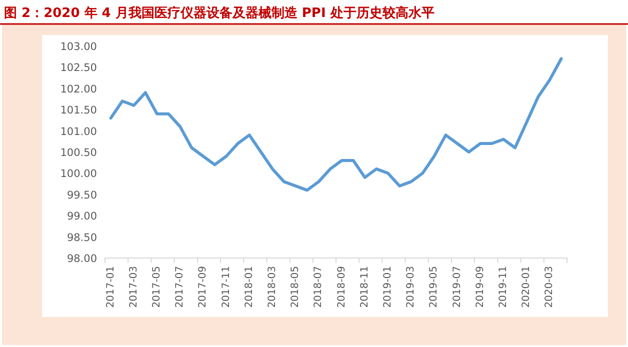  I want to click on y-tick-label: 99.00, so click(81, 216).